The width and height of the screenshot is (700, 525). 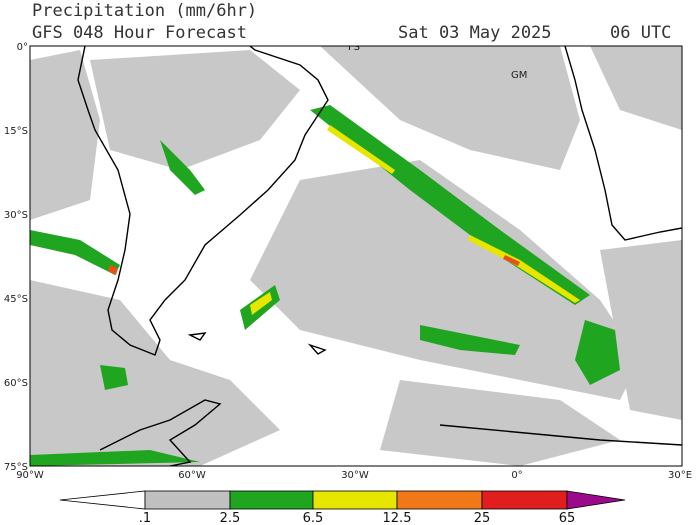 What do you see at coordinates (139, 33) in the screenshot?
I see `subtitle: GFS 048 Hour Forecast` at bounding box center [139, 33].